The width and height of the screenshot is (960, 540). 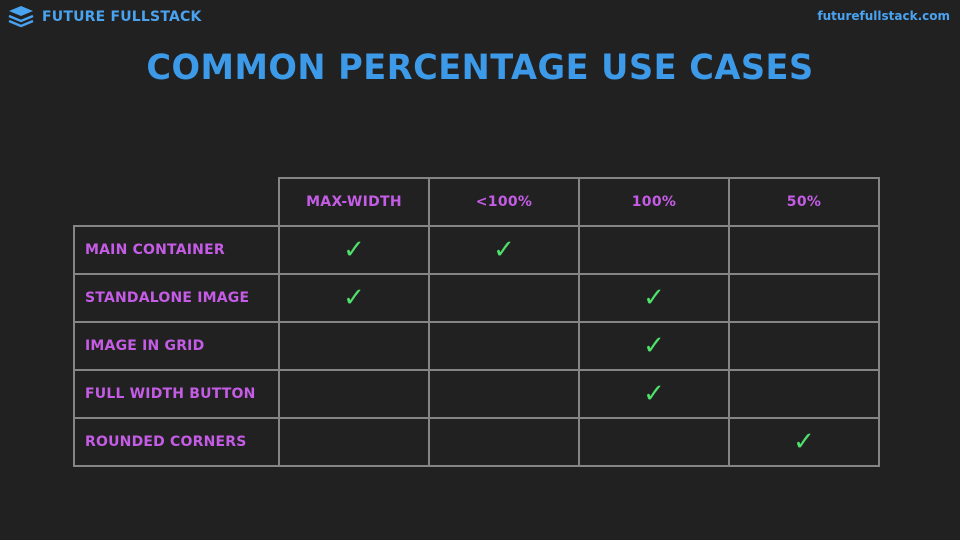 What do you see at coordinates (176, 250) in the screenshot?
I see `row-label: Main Container` at bounding box center [176, 250].